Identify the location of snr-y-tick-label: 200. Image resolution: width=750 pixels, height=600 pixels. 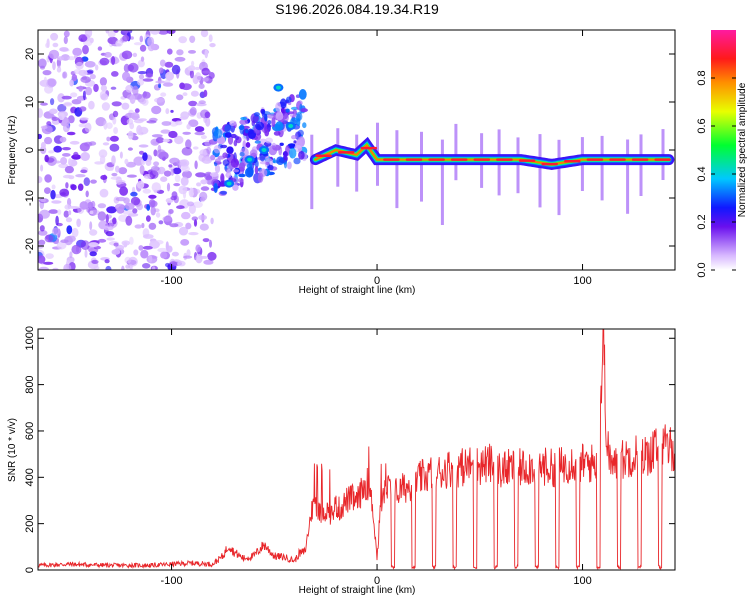
(30, 523).